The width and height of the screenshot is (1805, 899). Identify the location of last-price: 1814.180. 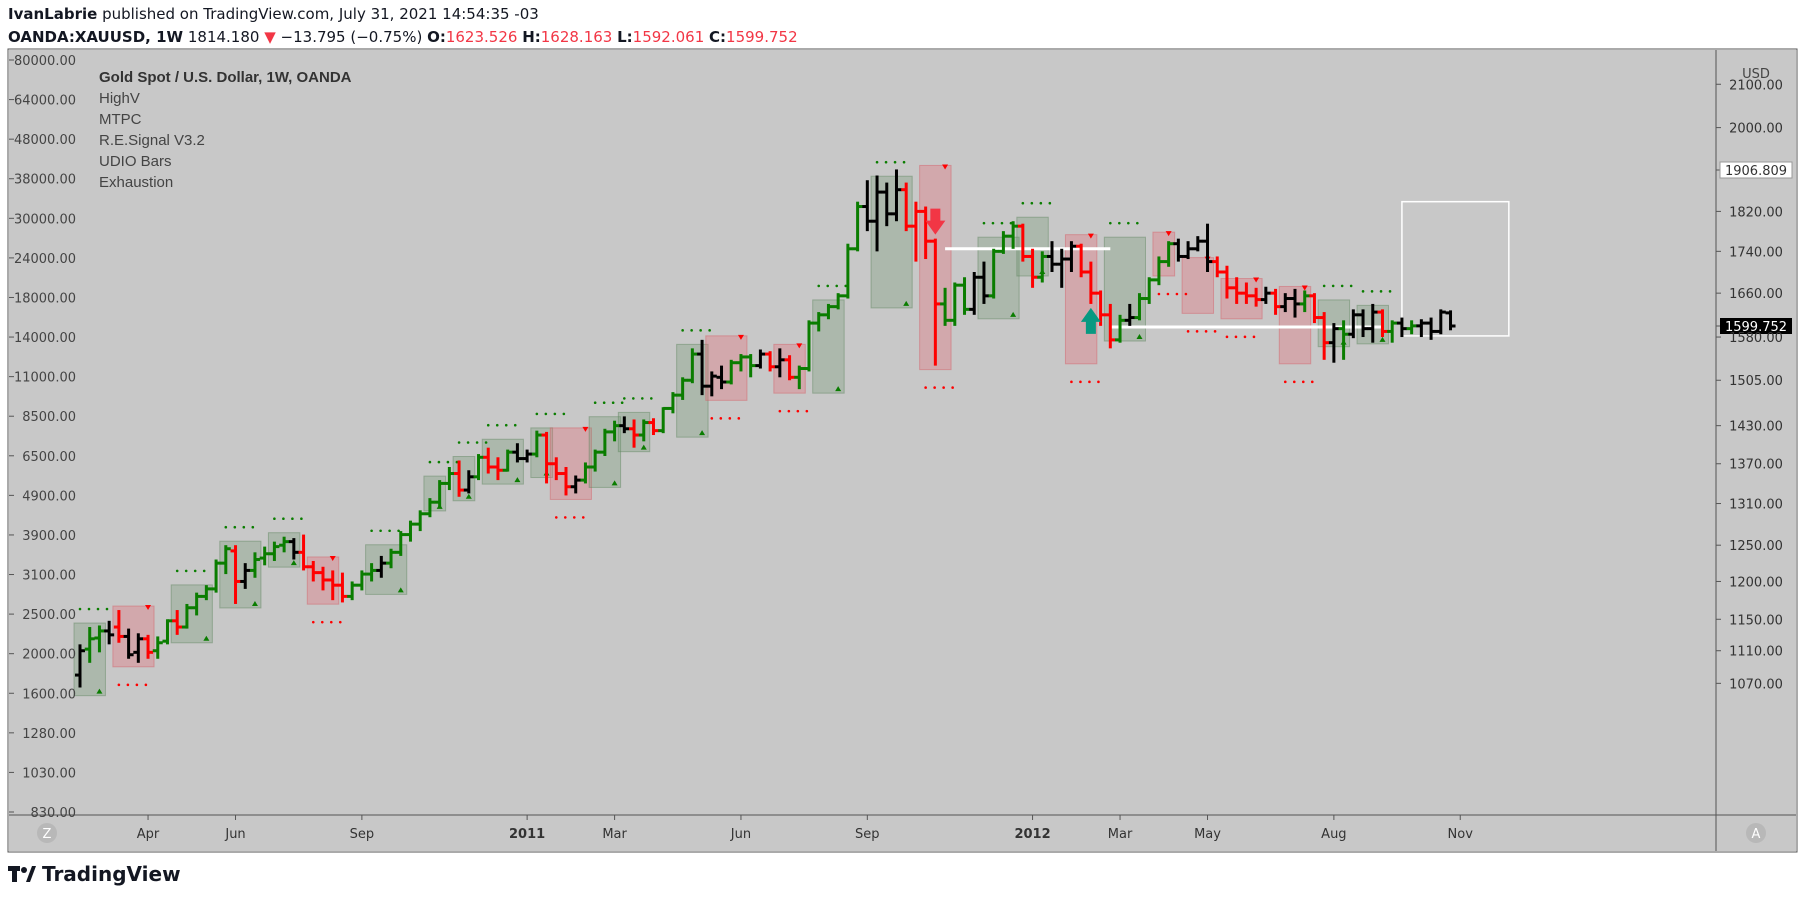
(223, 37).